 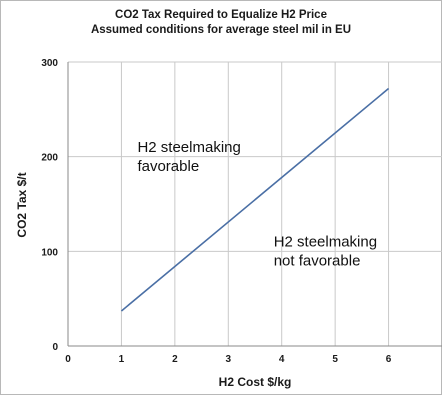 I want to click on y-tick-label: 100, so click(x=49, y=252).